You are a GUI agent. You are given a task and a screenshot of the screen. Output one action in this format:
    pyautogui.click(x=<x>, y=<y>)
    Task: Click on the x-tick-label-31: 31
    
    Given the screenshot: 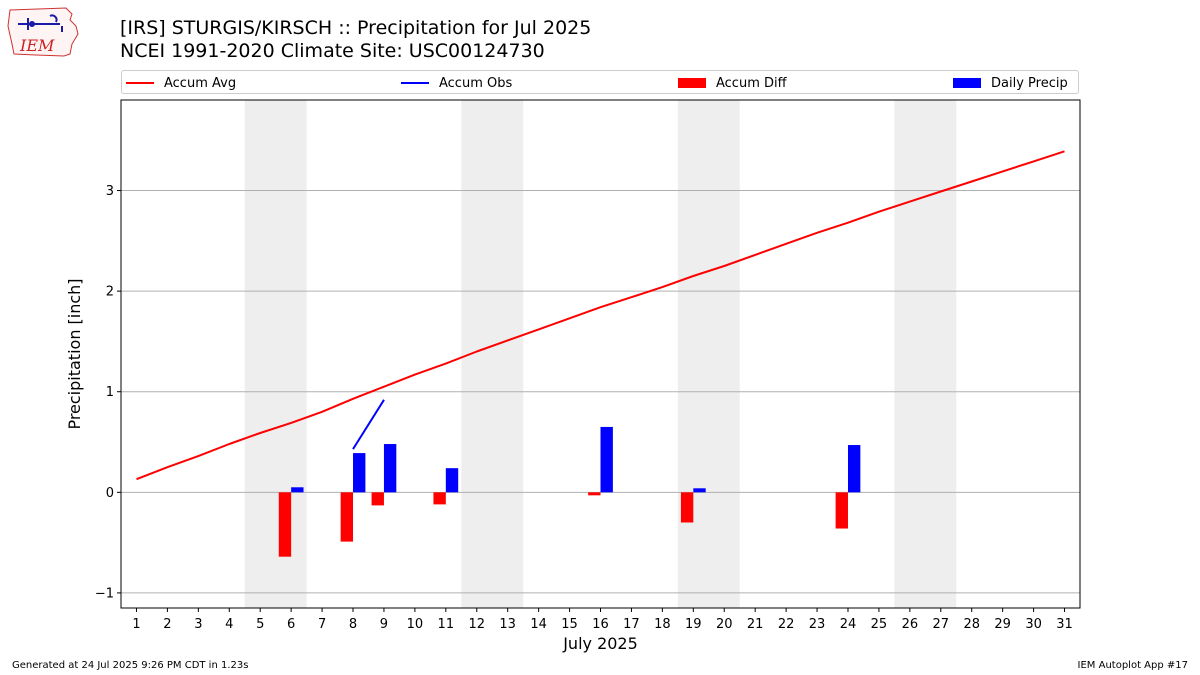 What is the action you would take?
    pyautogui.click(x=1064, y=624)
    